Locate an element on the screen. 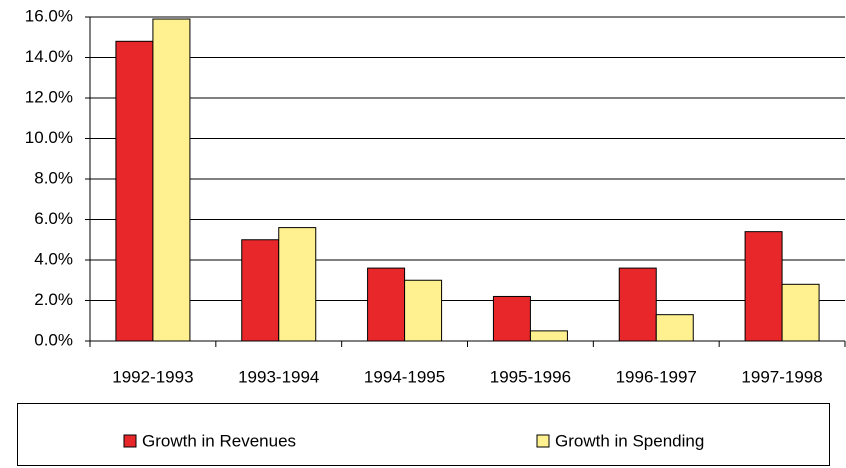 This screenshot has height=468, width=846. legend-label: Growth in Revenues is located at coordinates (219, 440).